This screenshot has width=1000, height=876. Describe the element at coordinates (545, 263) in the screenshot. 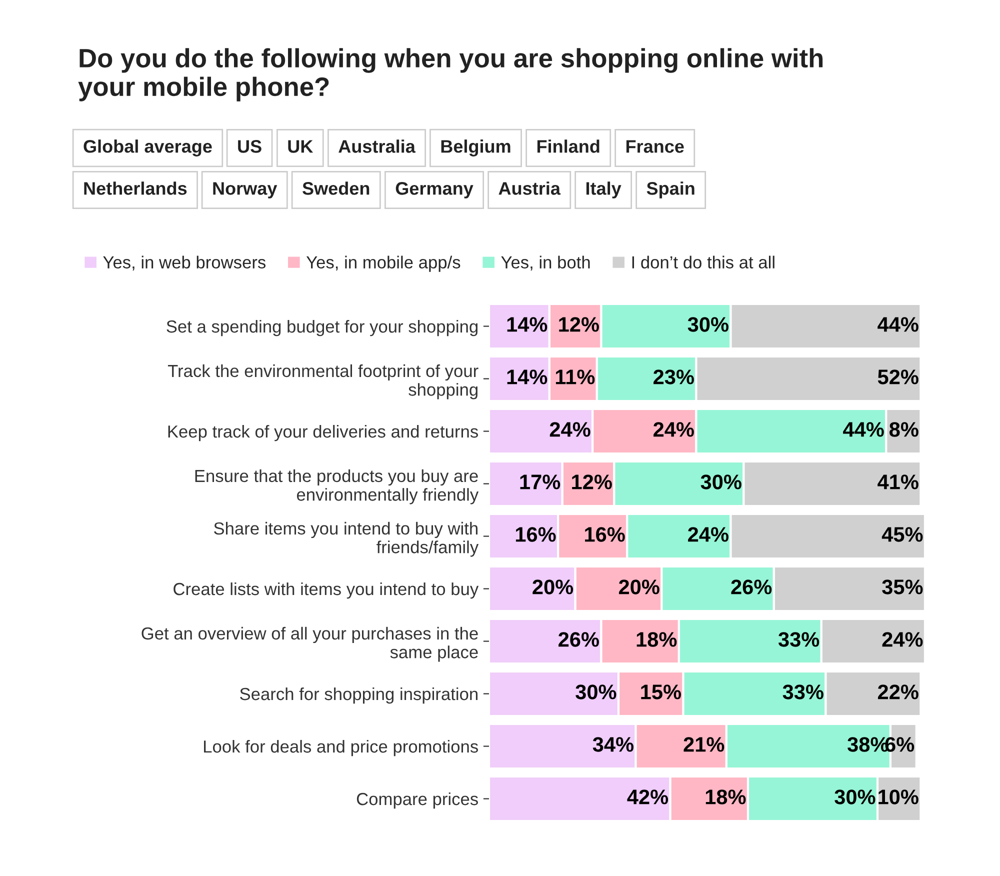

I see `legend-label: Yes, in both` at that location.